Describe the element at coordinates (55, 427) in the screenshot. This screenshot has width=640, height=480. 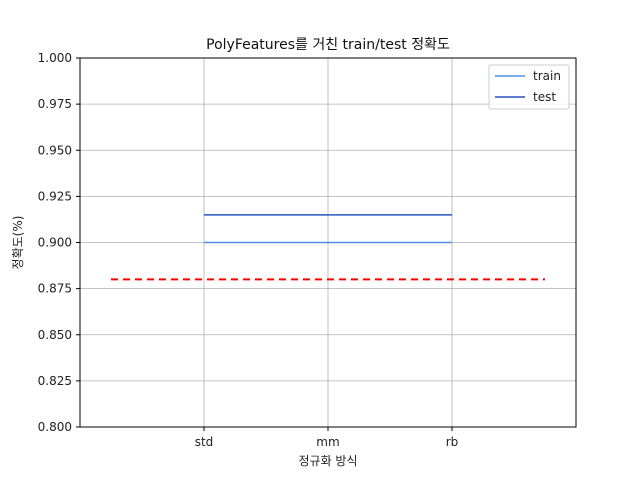
I see `y-tick-label: 0.800` at that location.